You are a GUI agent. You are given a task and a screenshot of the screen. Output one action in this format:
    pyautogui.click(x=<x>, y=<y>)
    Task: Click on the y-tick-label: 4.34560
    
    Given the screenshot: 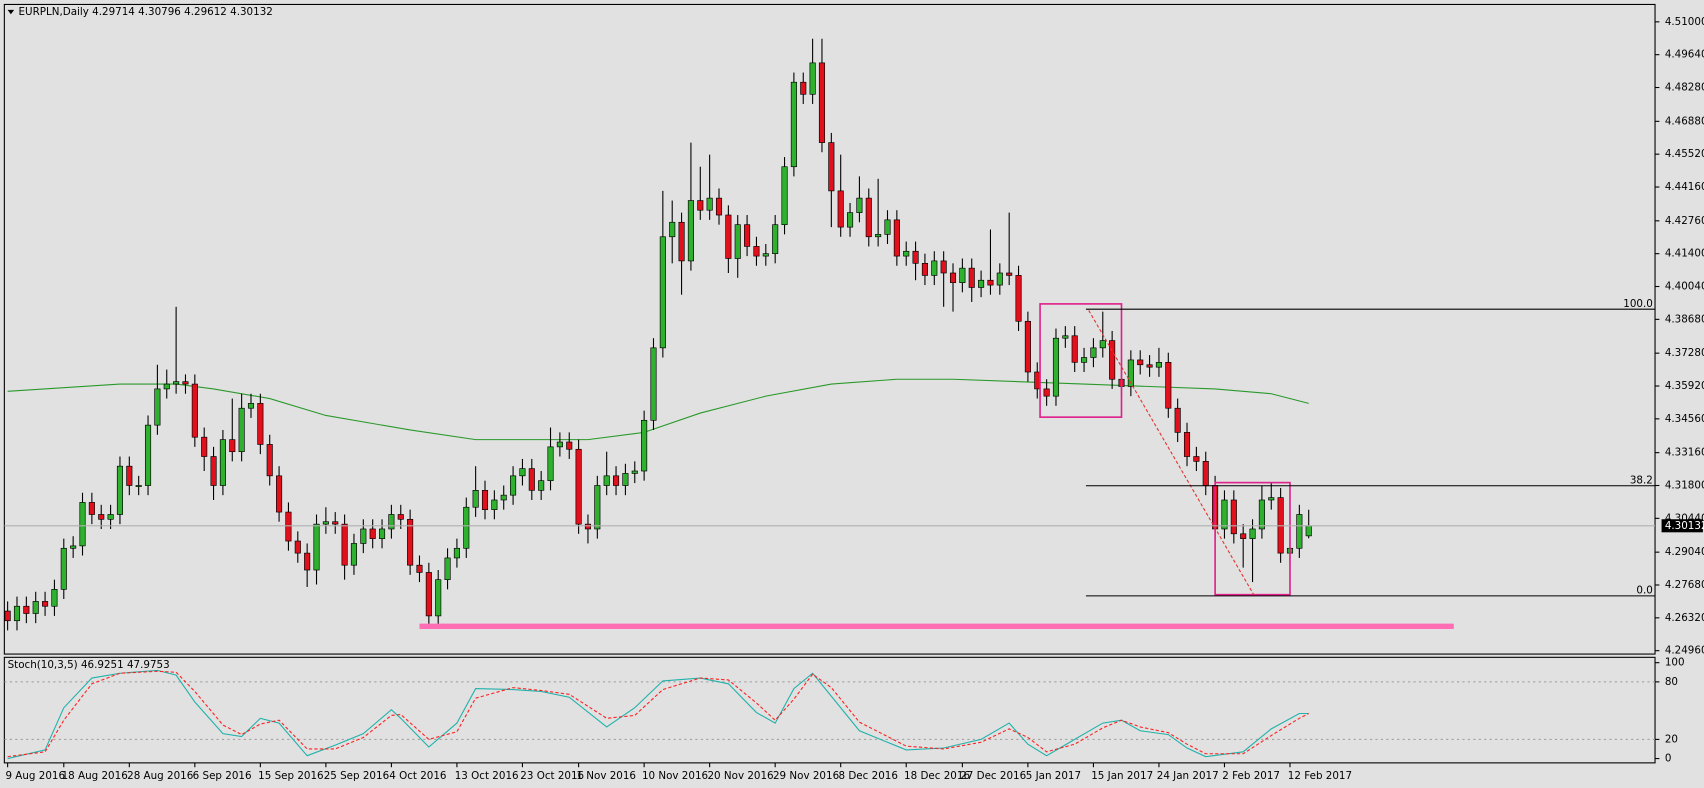 What is the action you would take?
    pyautogui.click(x=1684, y=419)
    